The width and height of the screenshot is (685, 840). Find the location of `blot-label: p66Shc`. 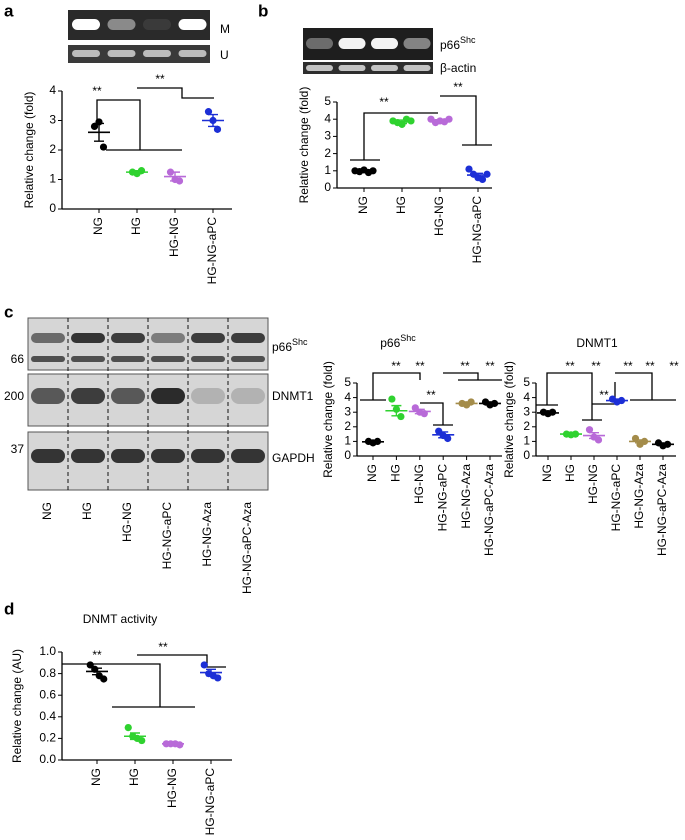

blot-label: p66Shc is located at coordinates (458, 43).